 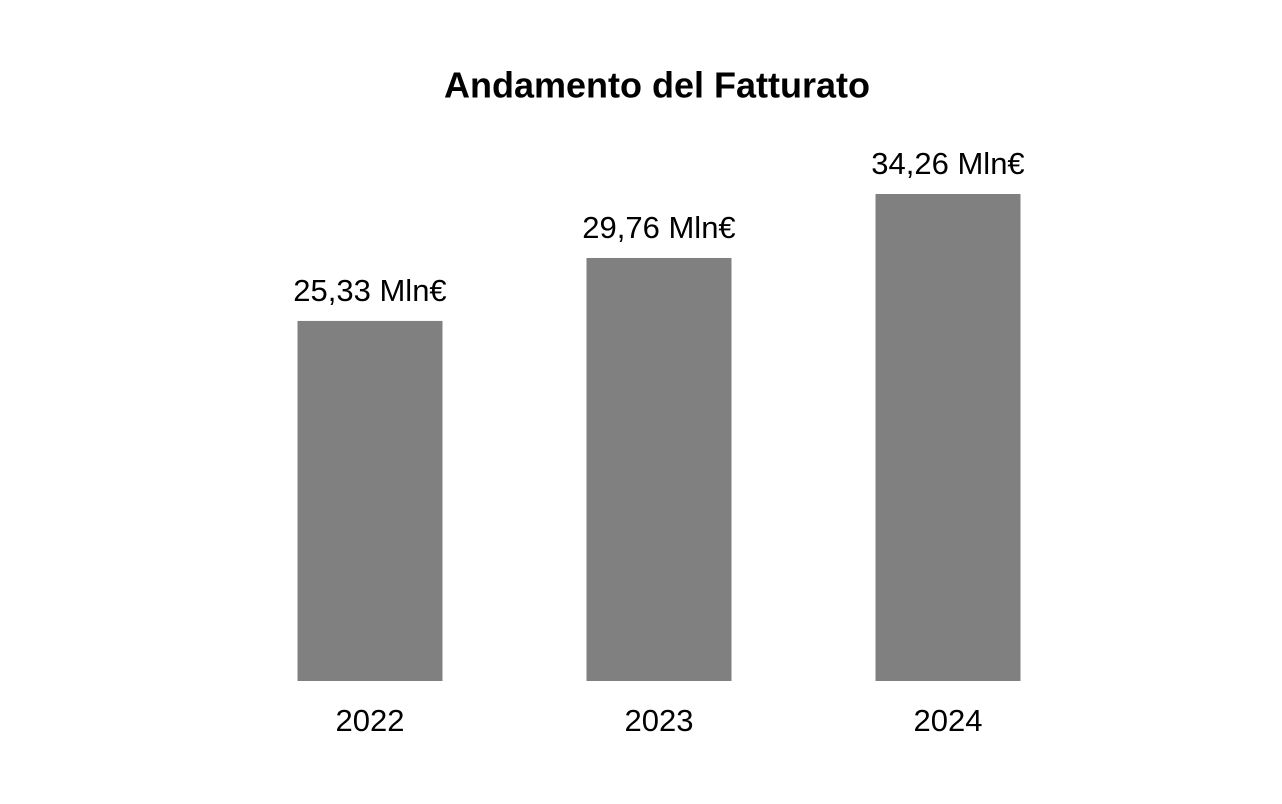 What do you see at coordinates (369, 290) in the screenshot?
I see `value-label: 25,33 Mln€` at bounding box center [369, 290].